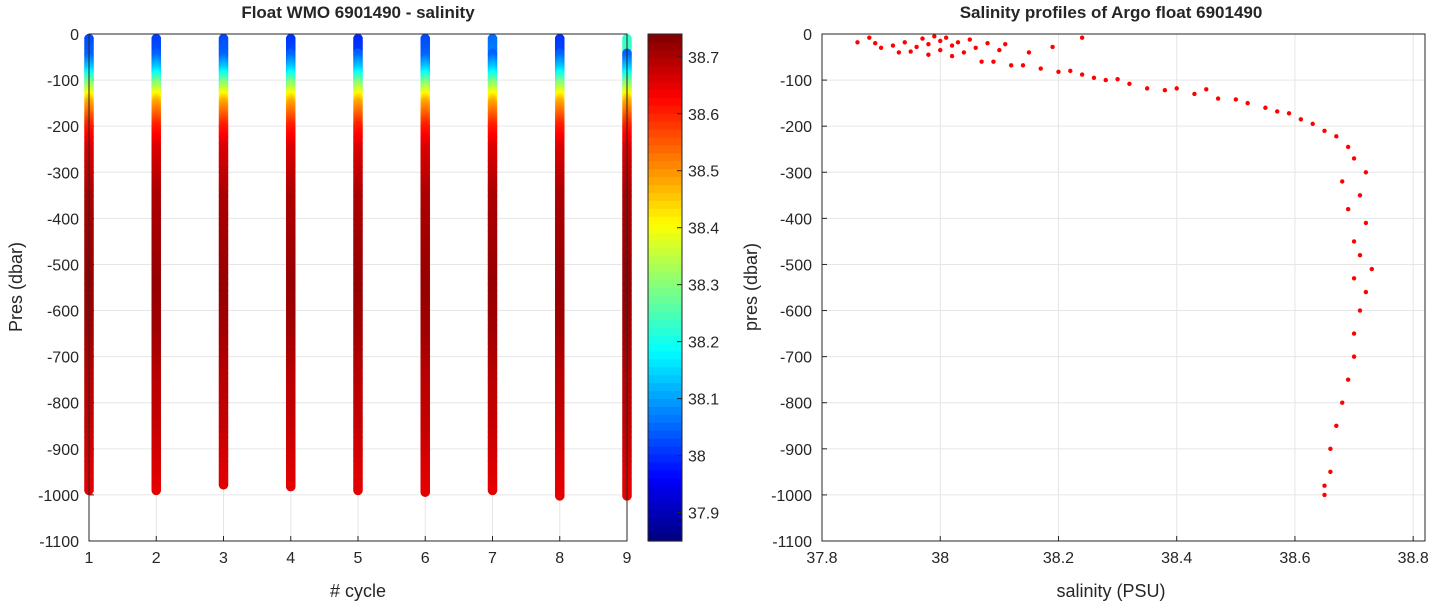  I want to click on chart1-ytick-label: -200, so click(63, 127).